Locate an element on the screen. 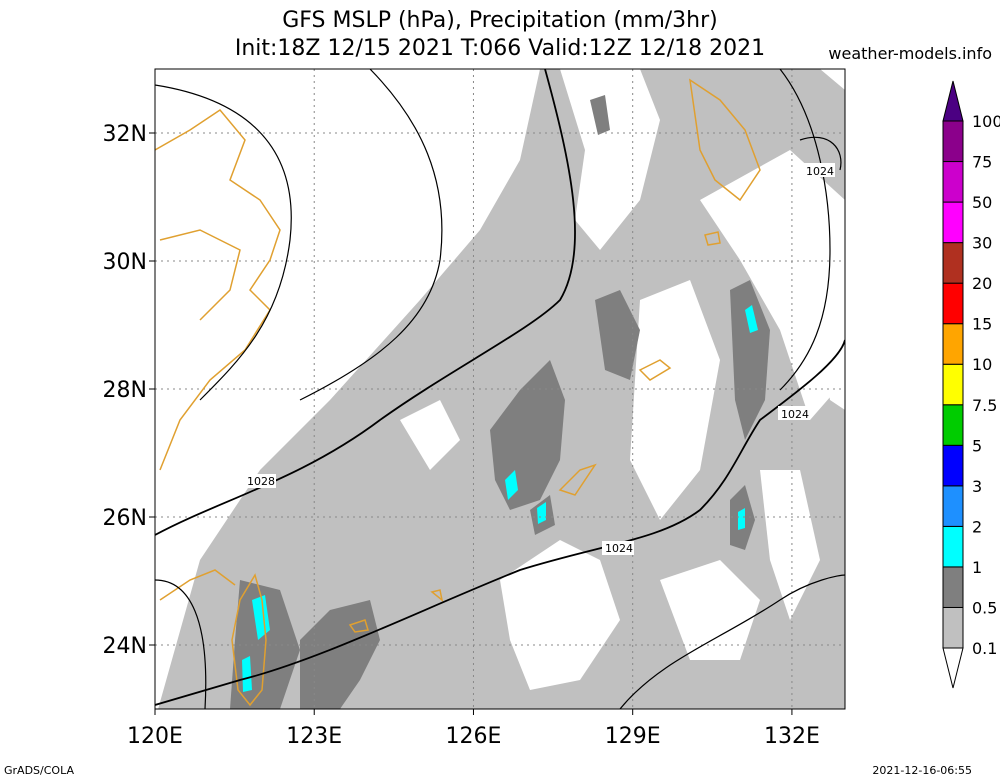 This screenshot has width=1000, height=779. isobar-west is located at coordinates (181, 644).